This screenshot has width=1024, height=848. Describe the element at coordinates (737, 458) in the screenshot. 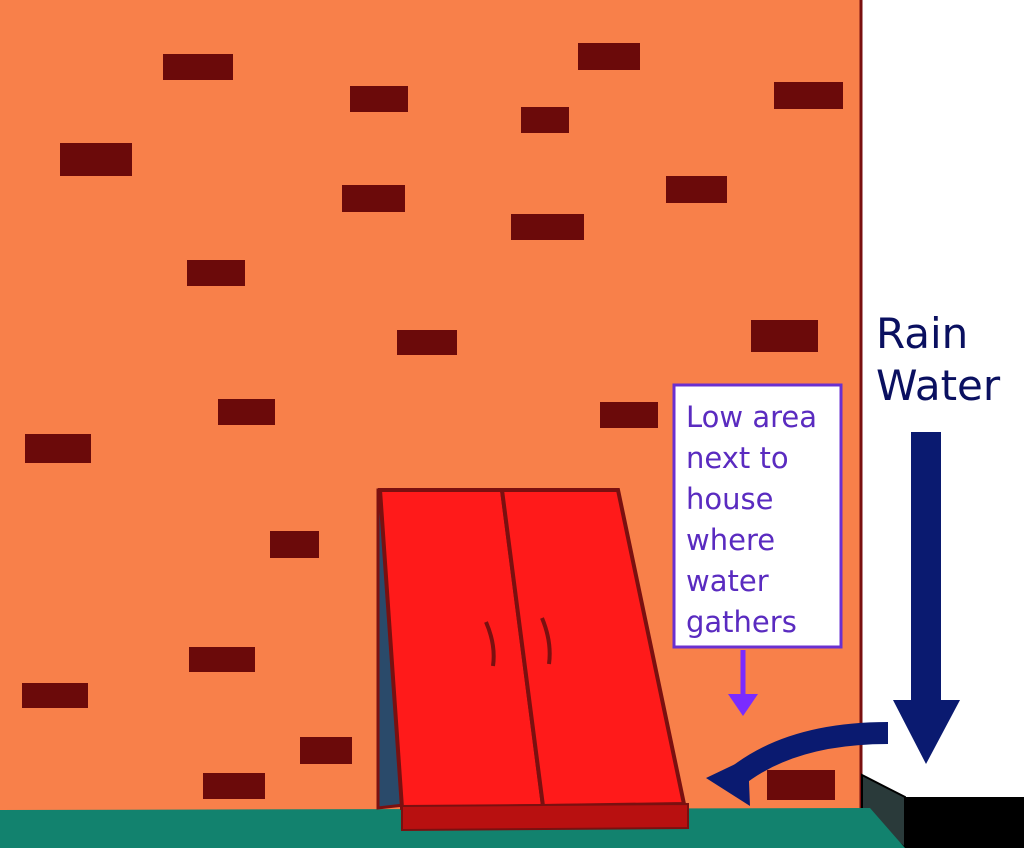

I see `callout-line: next to` at that location.